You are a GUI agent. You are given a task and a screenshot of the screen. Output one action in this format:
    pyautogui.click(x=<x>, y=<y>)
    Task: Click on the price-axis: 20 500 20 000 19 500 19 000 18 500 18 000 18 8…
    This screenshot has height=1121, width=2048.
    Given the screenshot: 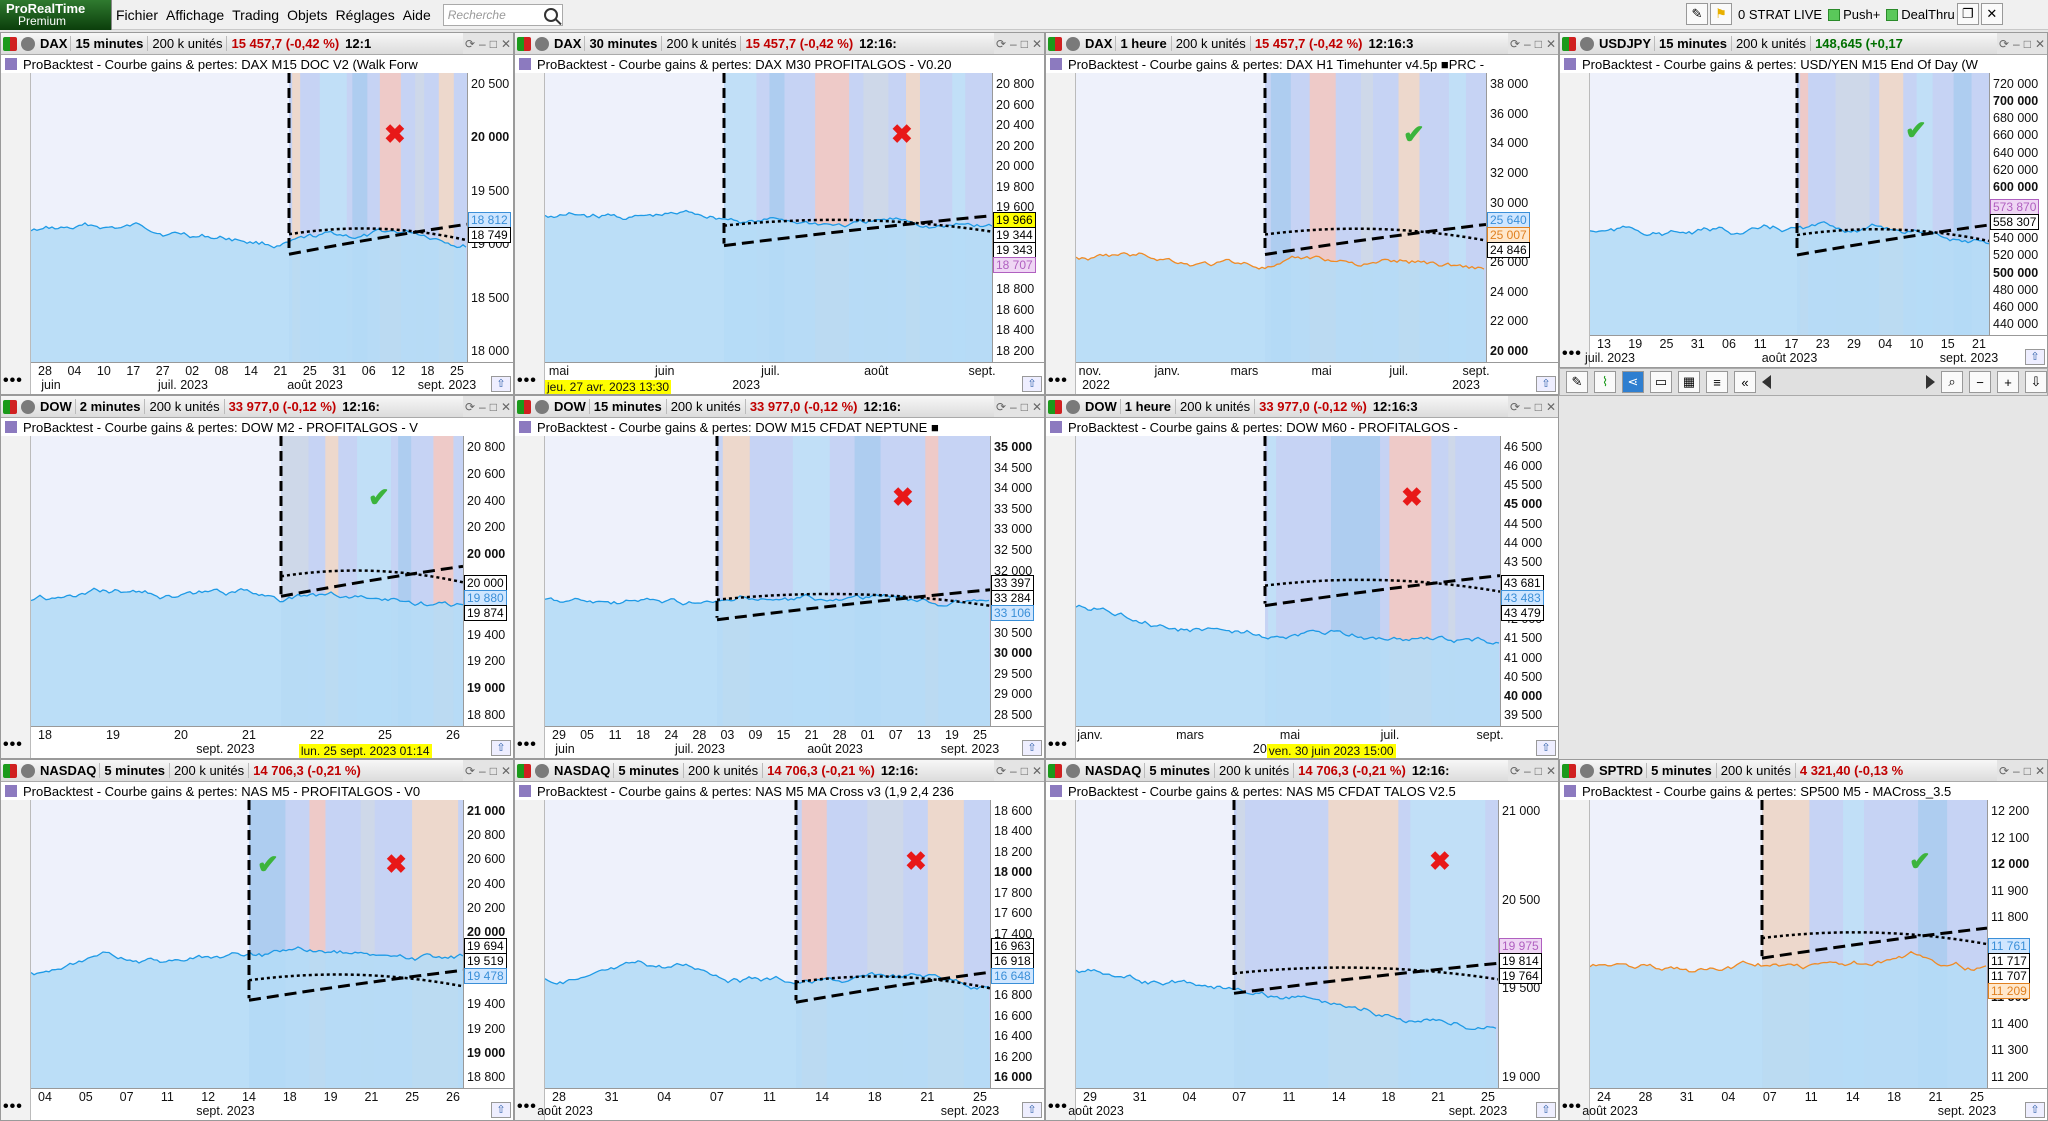 What is the action you would take?
    pyautogui.click(x=490, y=217)
    